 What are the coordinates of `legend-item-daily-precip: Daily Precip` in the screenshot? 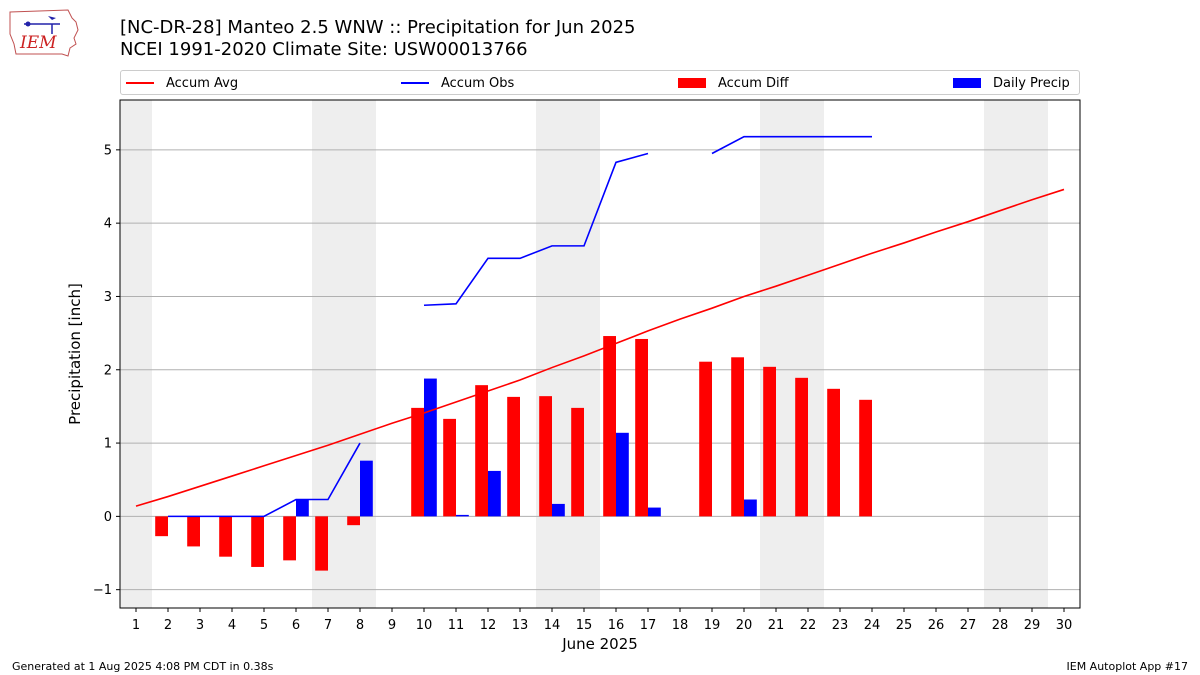 It's located at (1011, 83).